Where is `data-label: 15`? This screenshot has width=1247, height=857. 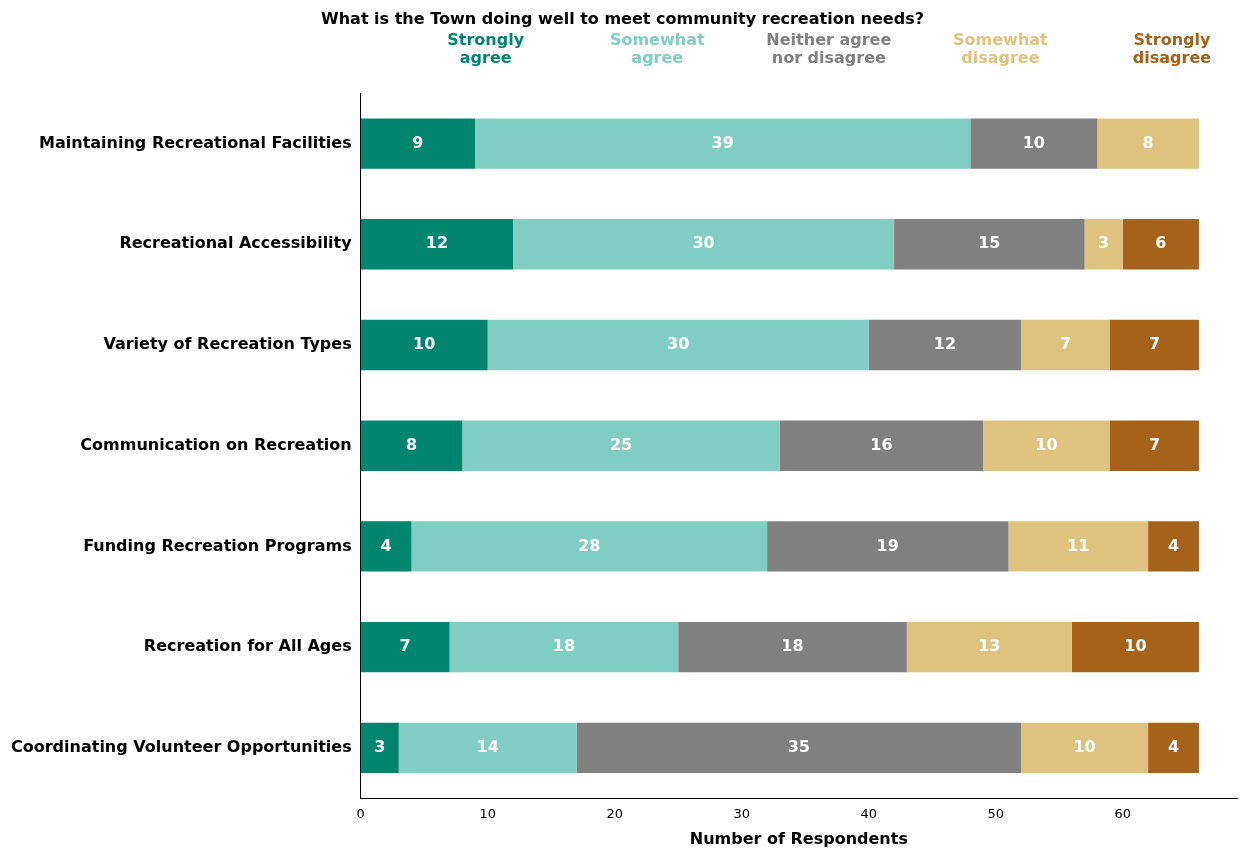
data-label: 15 is located at coordinates (989, 243).